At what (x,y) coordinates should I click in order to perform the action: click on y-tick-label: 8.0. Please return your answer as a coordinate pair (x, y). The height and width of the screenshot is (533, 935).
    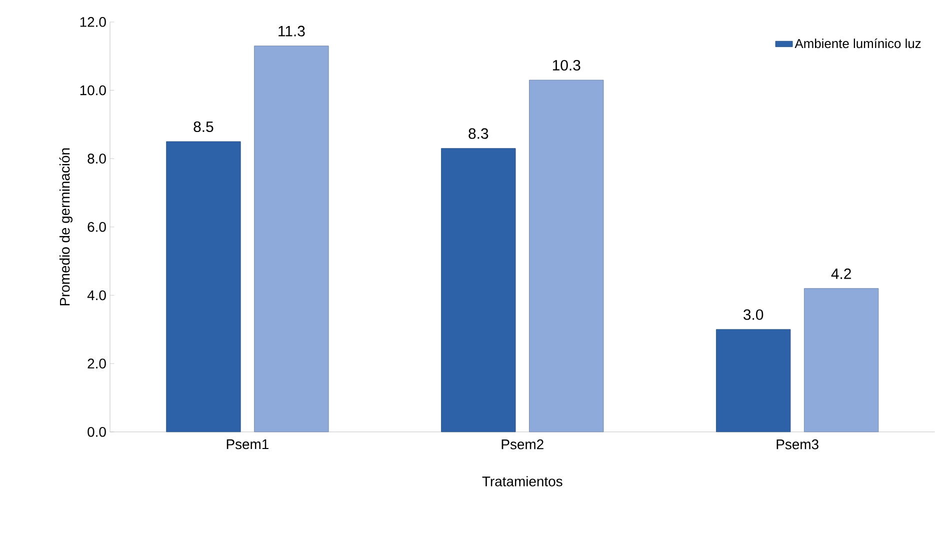
    Looking at the image, I should click on (97, 159).